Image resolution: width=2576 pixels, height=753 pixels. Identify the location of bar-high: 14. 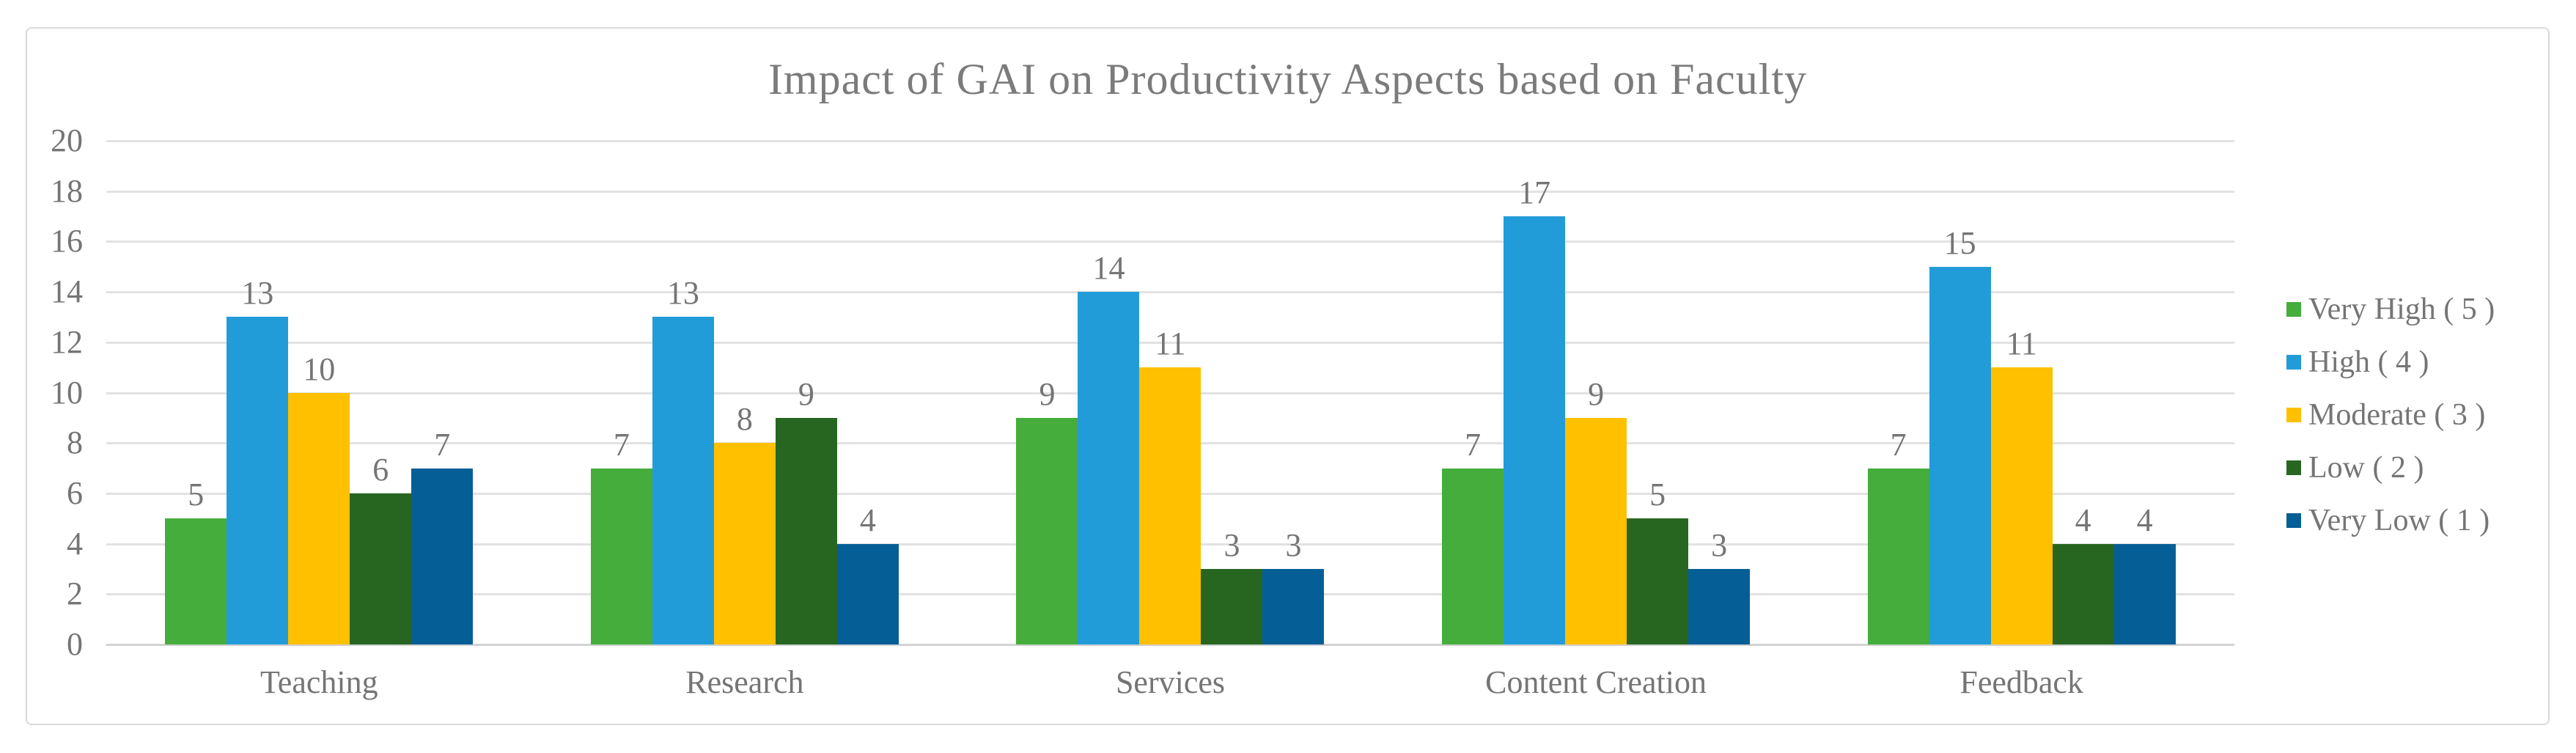
(1109, 448).